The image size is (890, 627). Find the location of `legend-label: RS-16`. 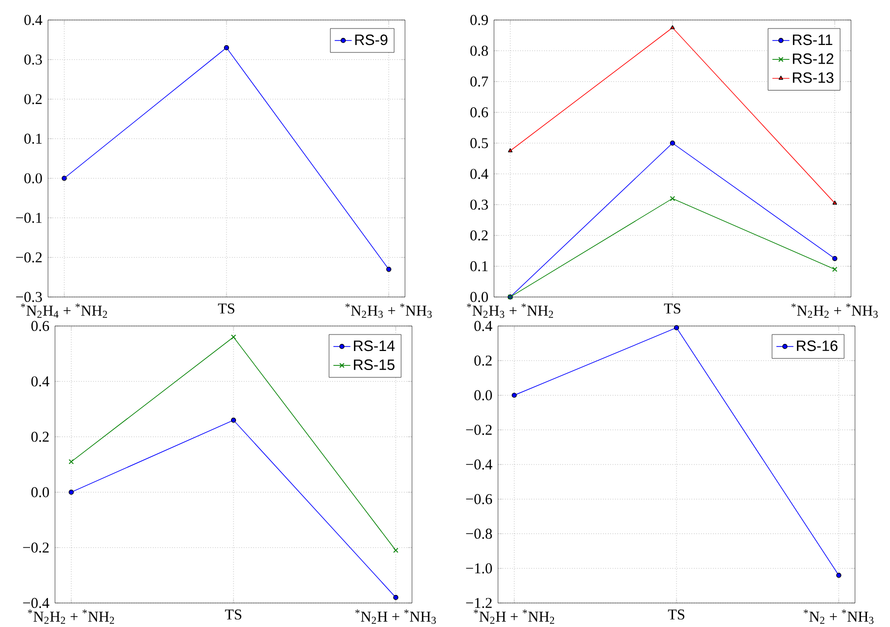

legend-label: RS-16 is located at coordinates (817, 346).